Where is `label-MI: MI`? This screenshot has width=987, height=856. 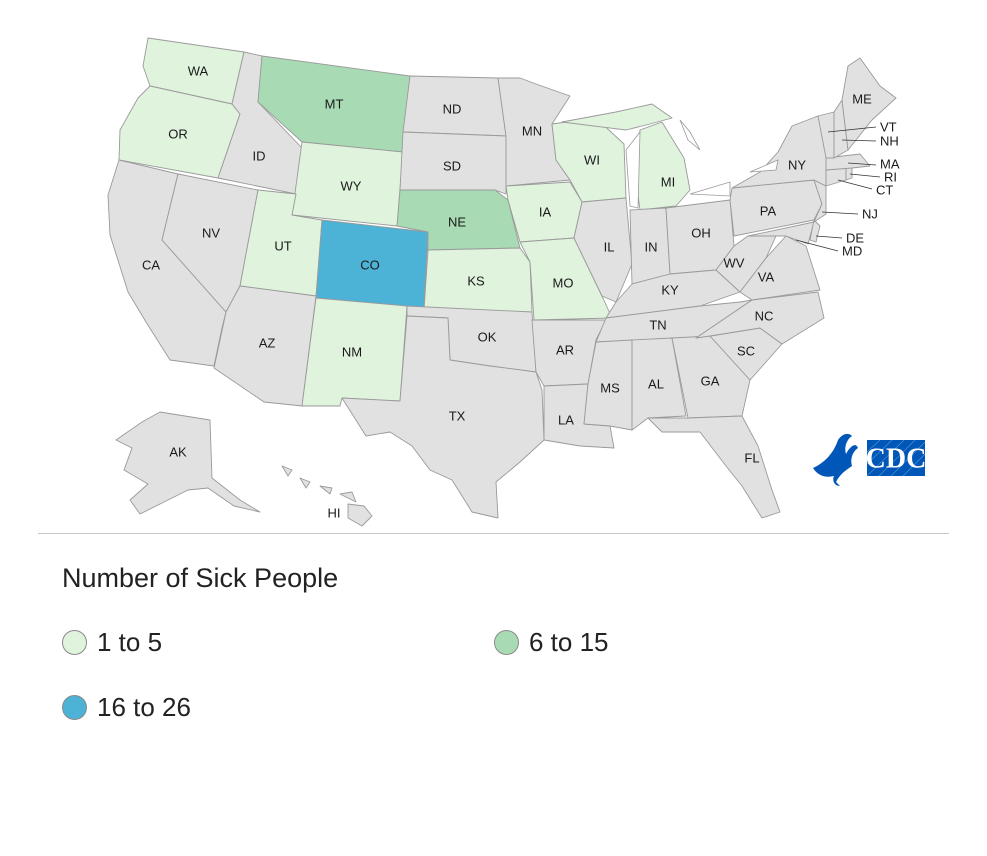 label-MI: MI is located at coordinates (668, 182).